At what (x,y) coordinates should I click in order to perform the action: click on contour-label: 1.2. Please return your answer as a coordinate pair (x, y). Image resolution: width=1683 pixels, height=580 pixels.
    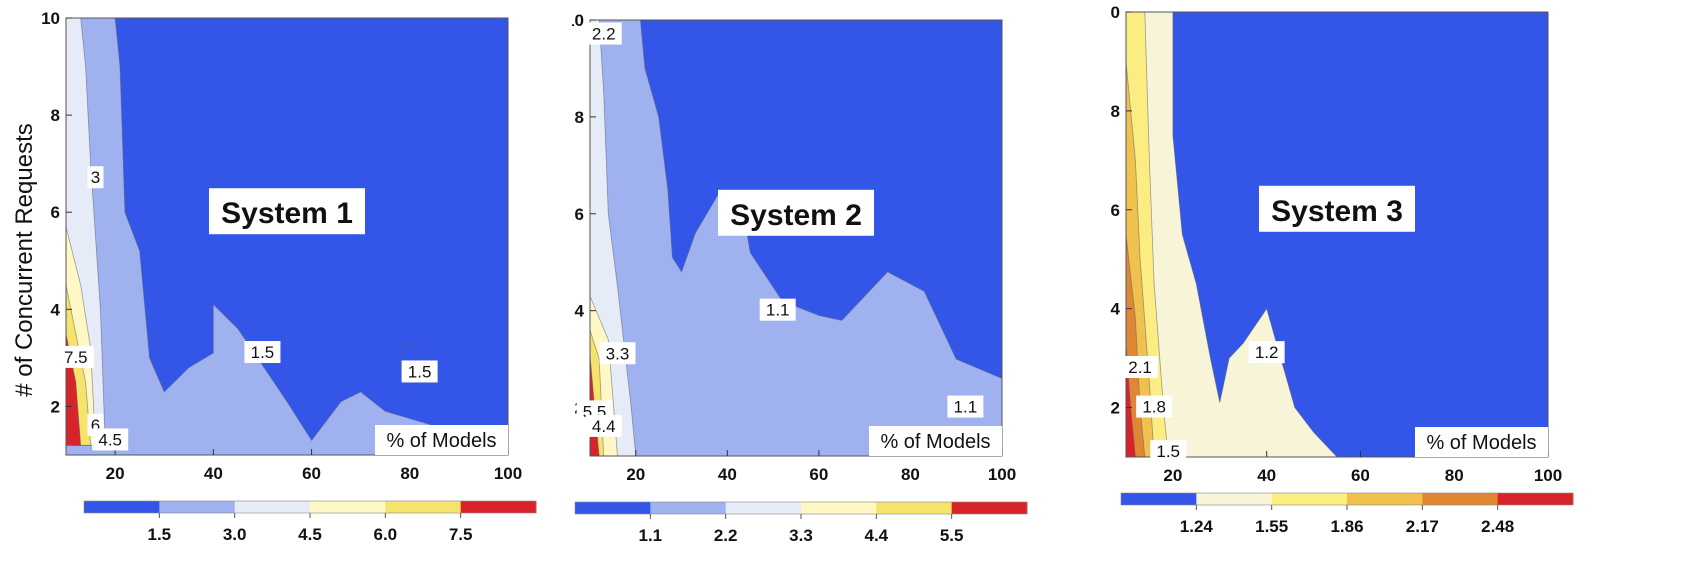
    Looking at the image, I should click on (1267, 352).